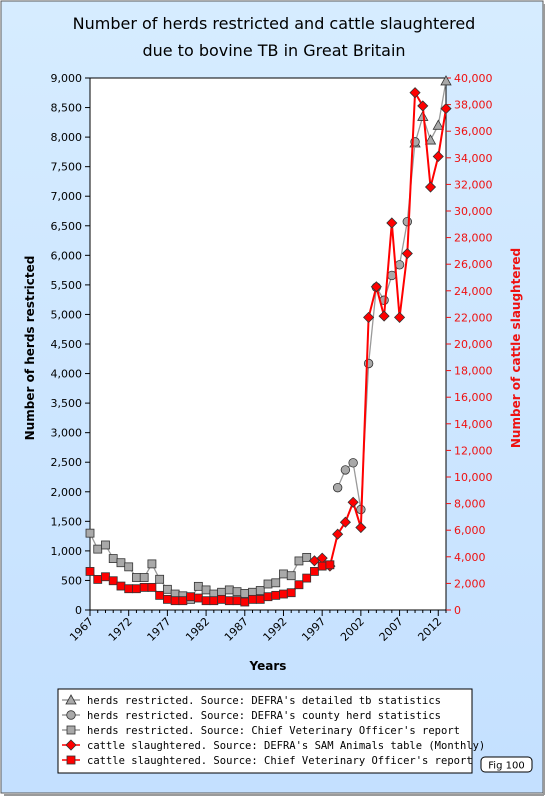  What do you see at coordinates (473, 105) in the screenshot?
I see `right-axis-tick-label: 38,000` at bounding box center [473, 105].